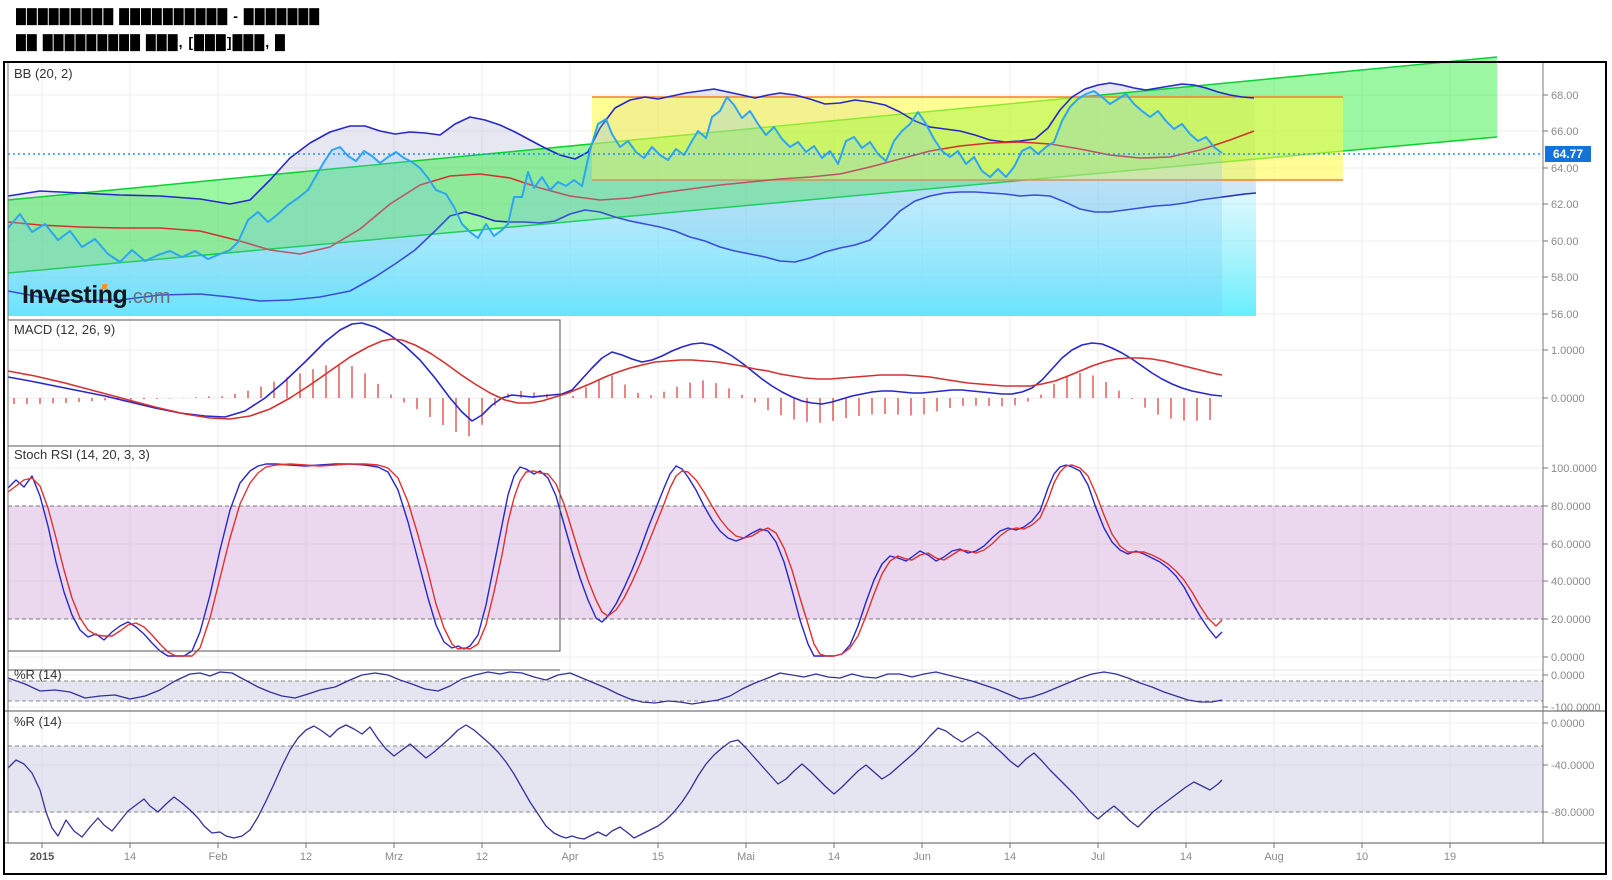 Image resolution: width=1612 pixels, height=880 pixels. Describe the element at coordinates (746, 857) in the screenshot. I see `x-tick-label: Mai` at that location.